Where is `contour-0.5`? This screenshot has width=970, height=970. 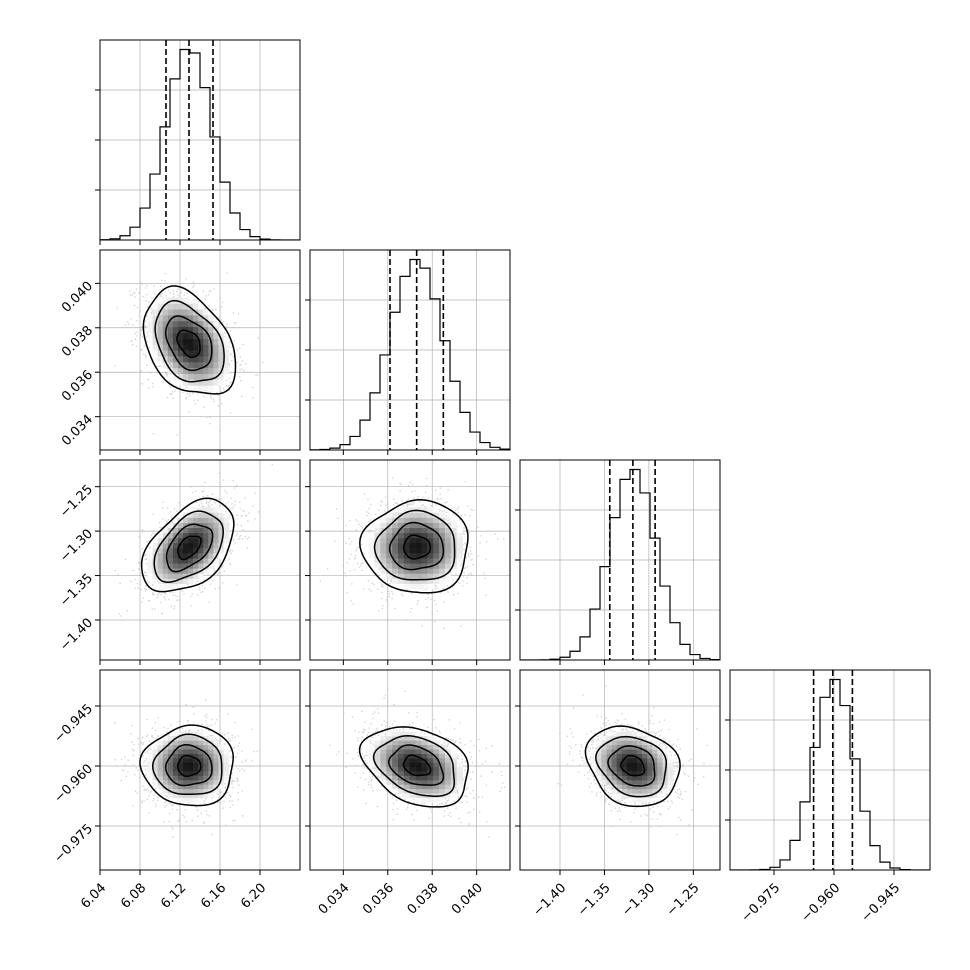
contour-0.5 is located at coordinates (189, 548).